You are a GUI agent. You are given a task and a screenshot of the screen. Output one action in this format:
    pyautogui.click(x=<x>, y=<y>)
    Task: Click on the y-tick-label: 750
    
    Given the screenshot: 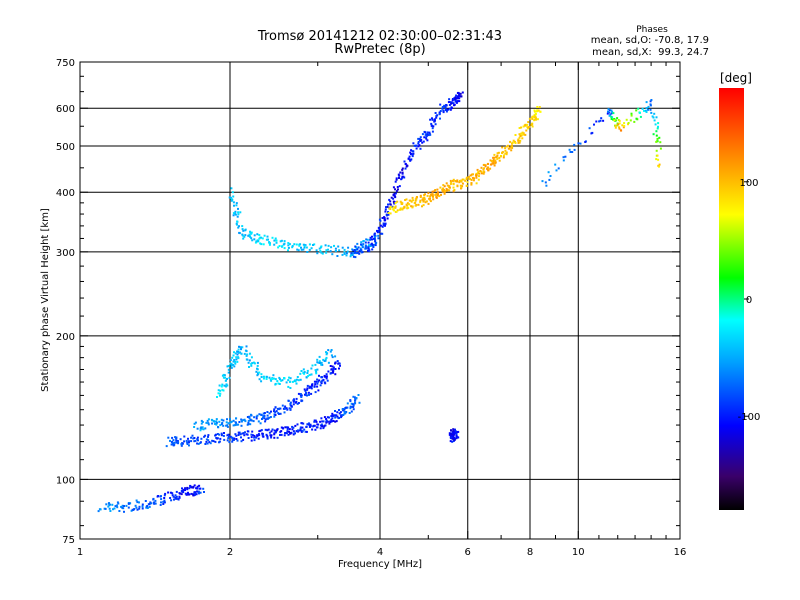 What is the action you would take?
    pyautogui.click(x=65, y=63)
    